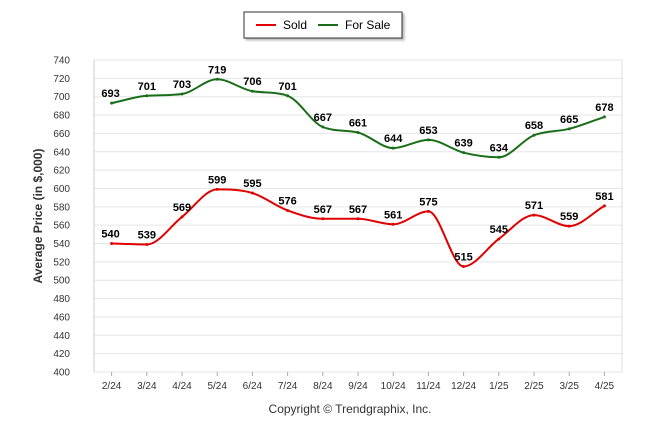 The image size is (646, 434). I want to click on data-label-sold: 540, so click(110, 235).